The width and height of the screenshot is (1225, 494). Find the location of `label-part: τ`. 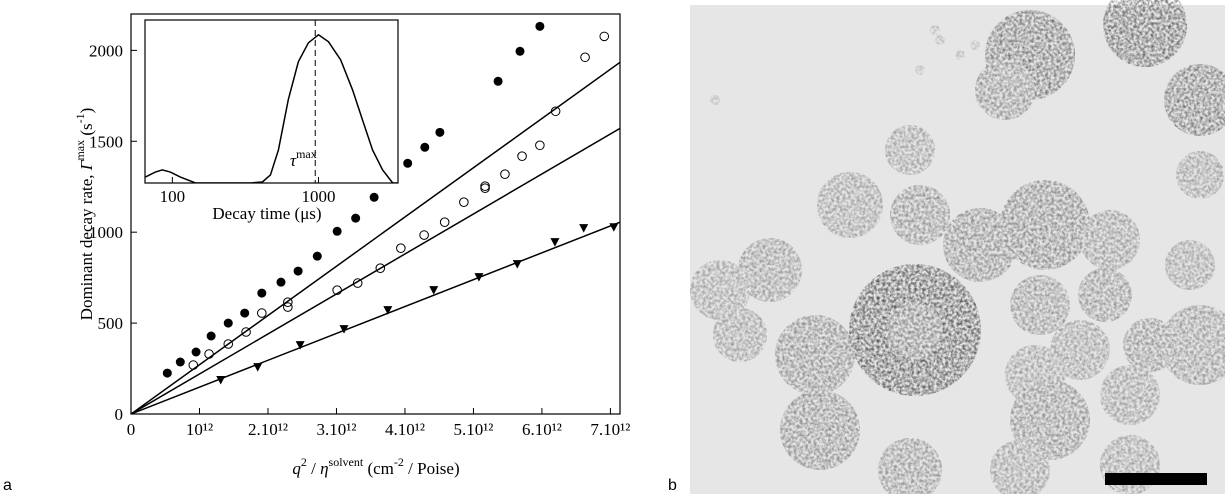

label-part: τ is located at coordinates (293, 160).